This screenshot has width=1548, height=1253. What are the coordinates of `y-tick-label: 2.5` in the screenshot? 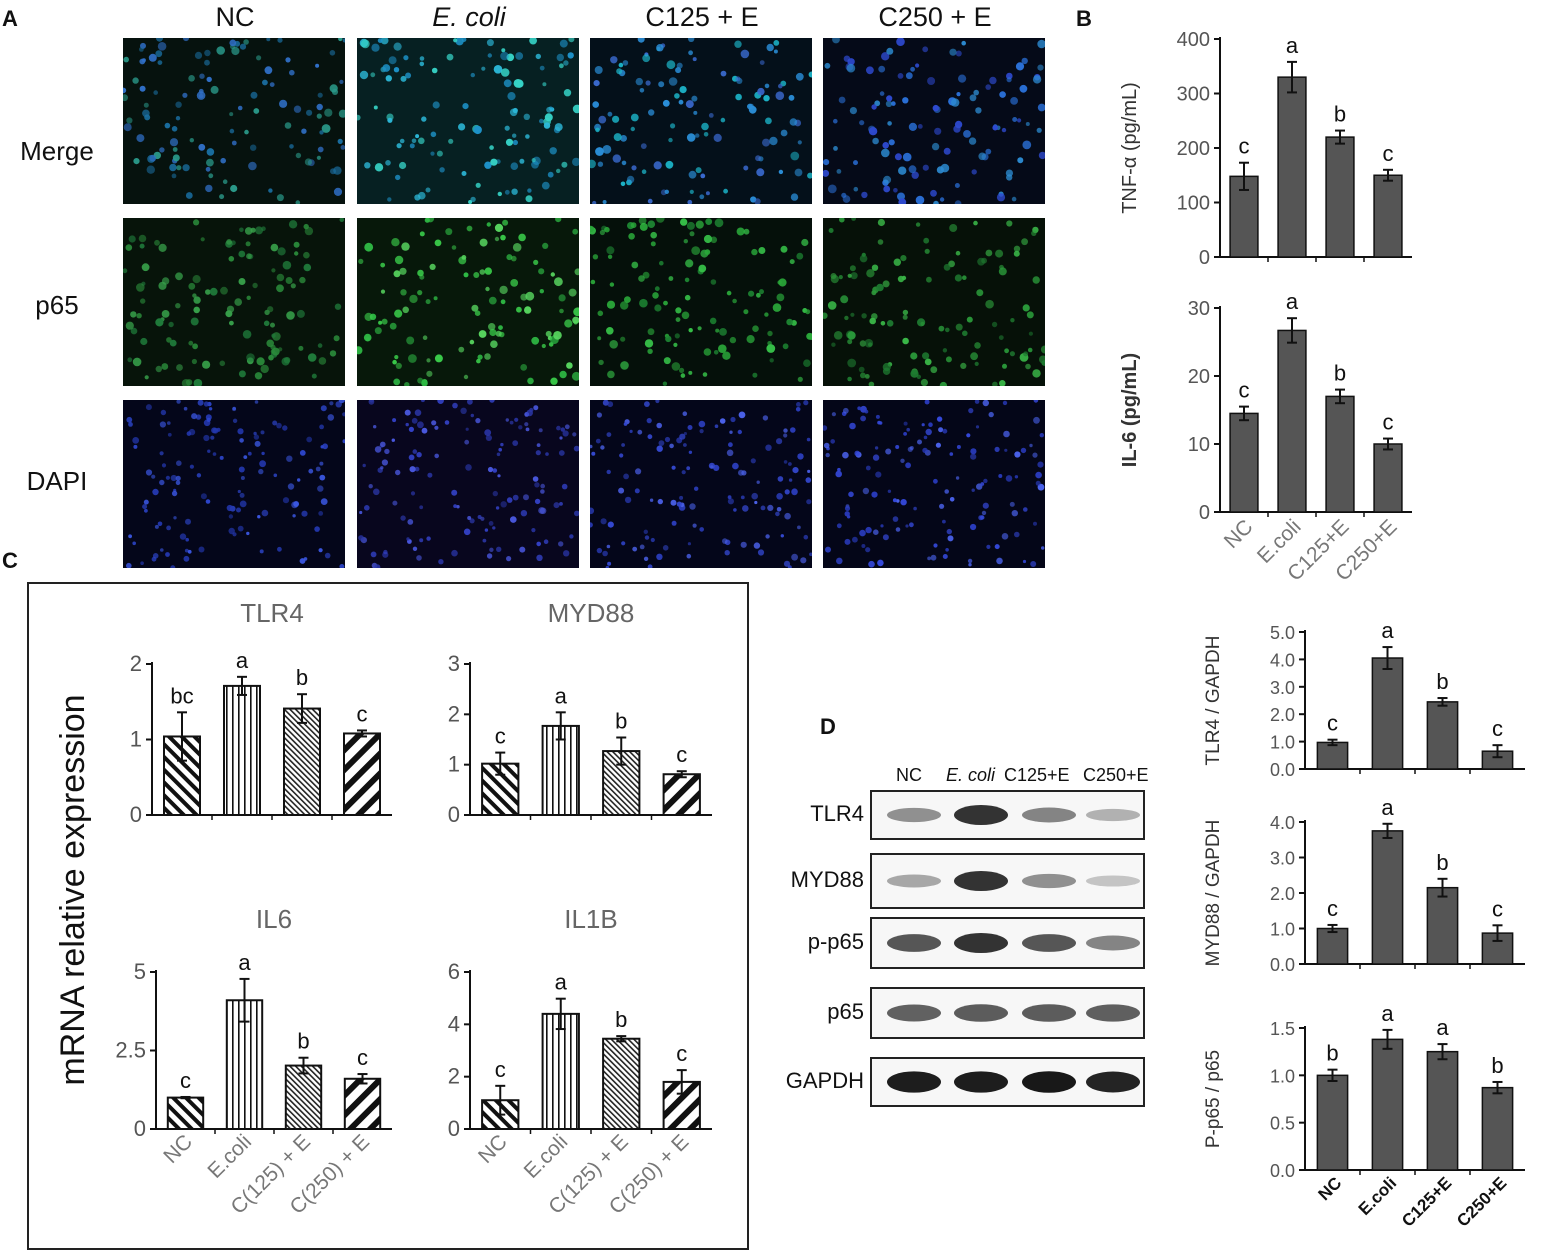 It's located at (130, 1050).